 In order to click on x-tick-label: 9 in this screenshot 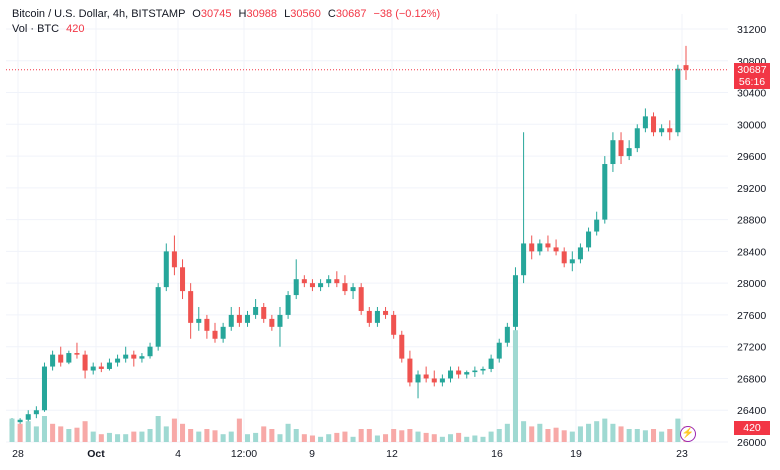, I will do `click(312, 454)`.